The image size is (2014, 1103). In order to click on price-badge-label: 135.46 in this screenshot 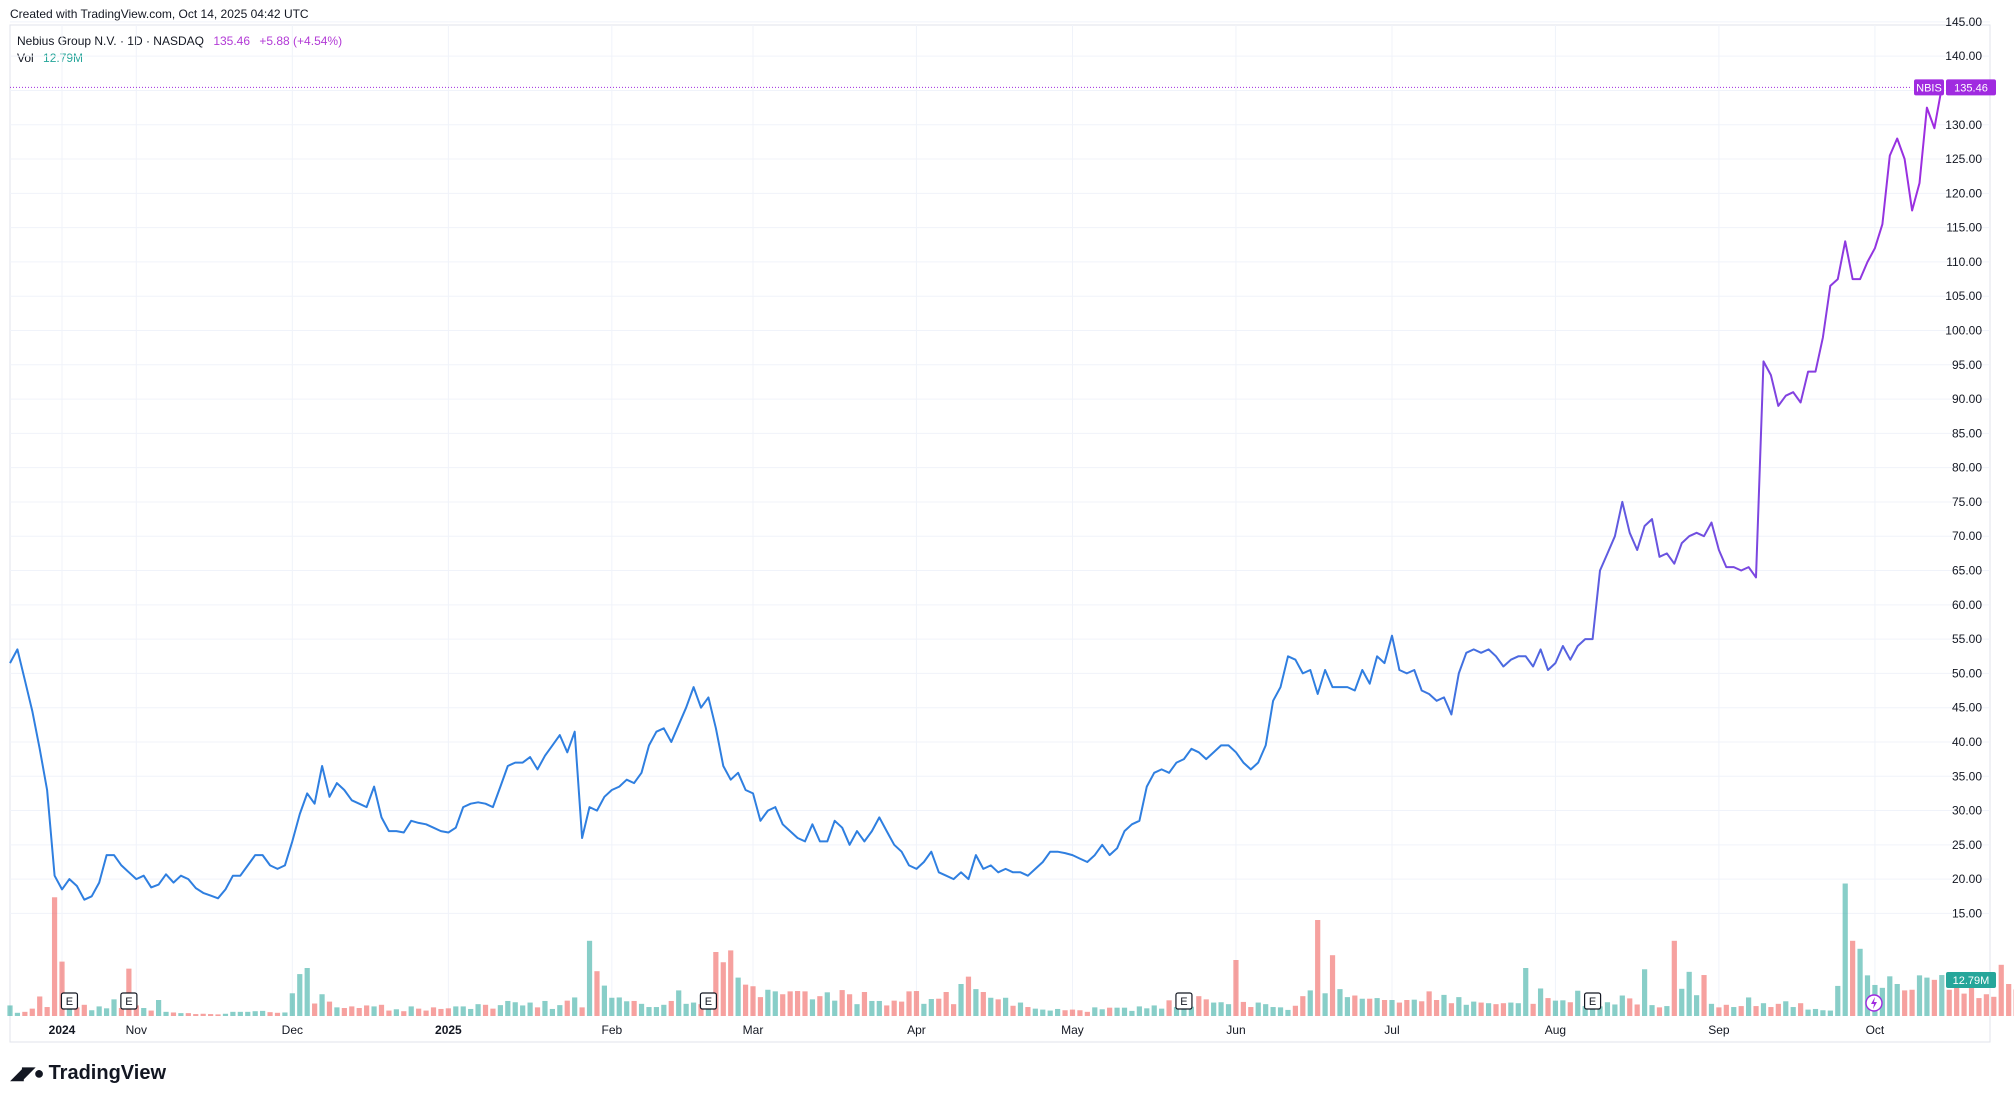, I will do `click(1971, 88)`.